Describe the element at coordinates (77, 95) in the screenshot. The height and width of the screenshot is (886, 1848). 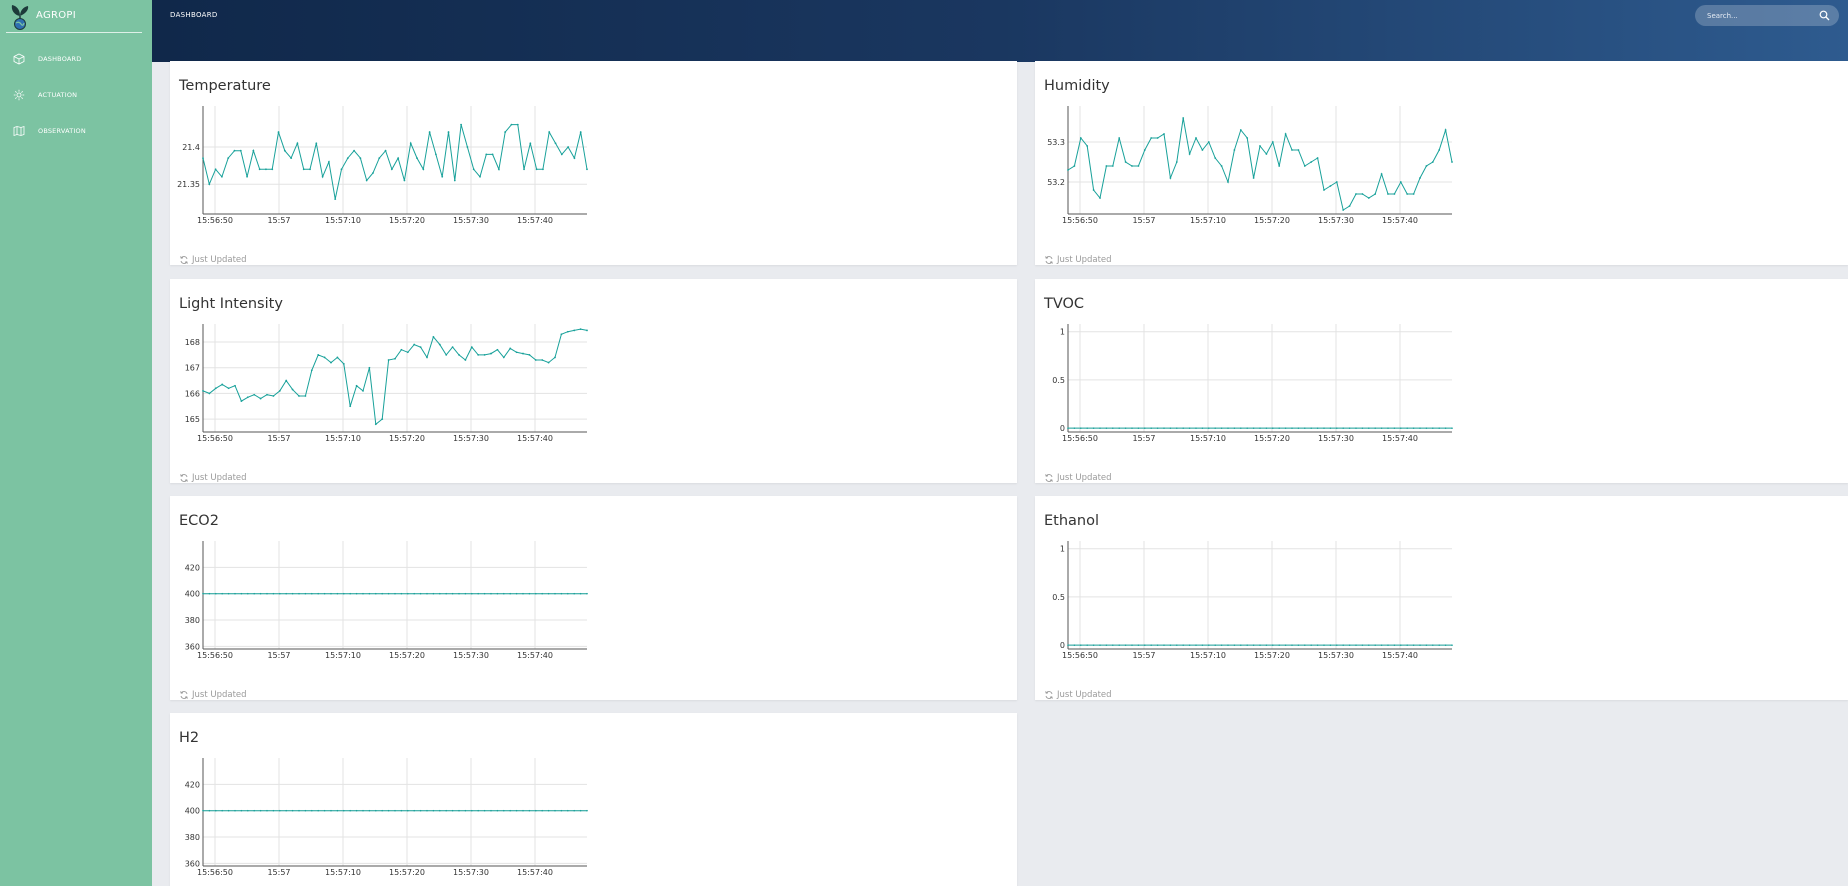
I see `sidebar-item-actuation: ACTUATION` at that location.